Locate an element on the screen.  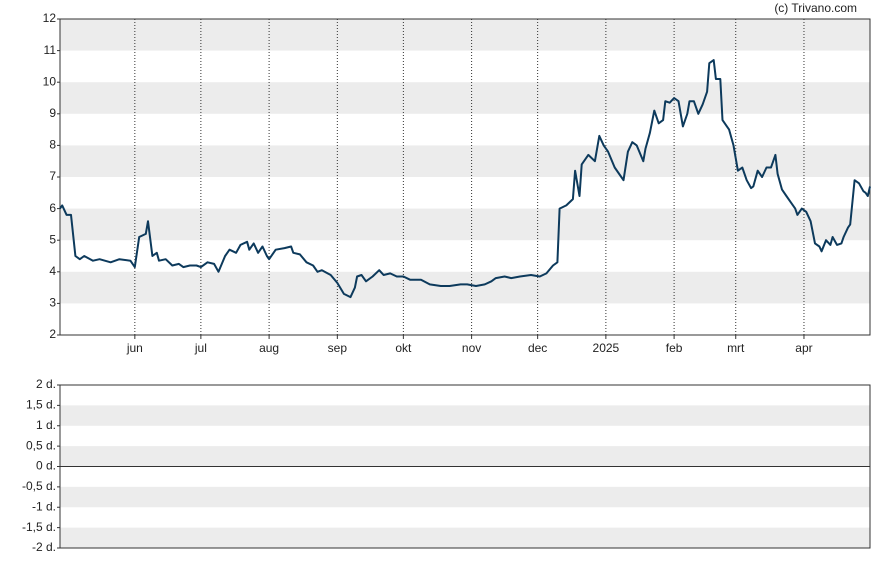
y-tick-label: 3 is located at coordinates (52, 303).